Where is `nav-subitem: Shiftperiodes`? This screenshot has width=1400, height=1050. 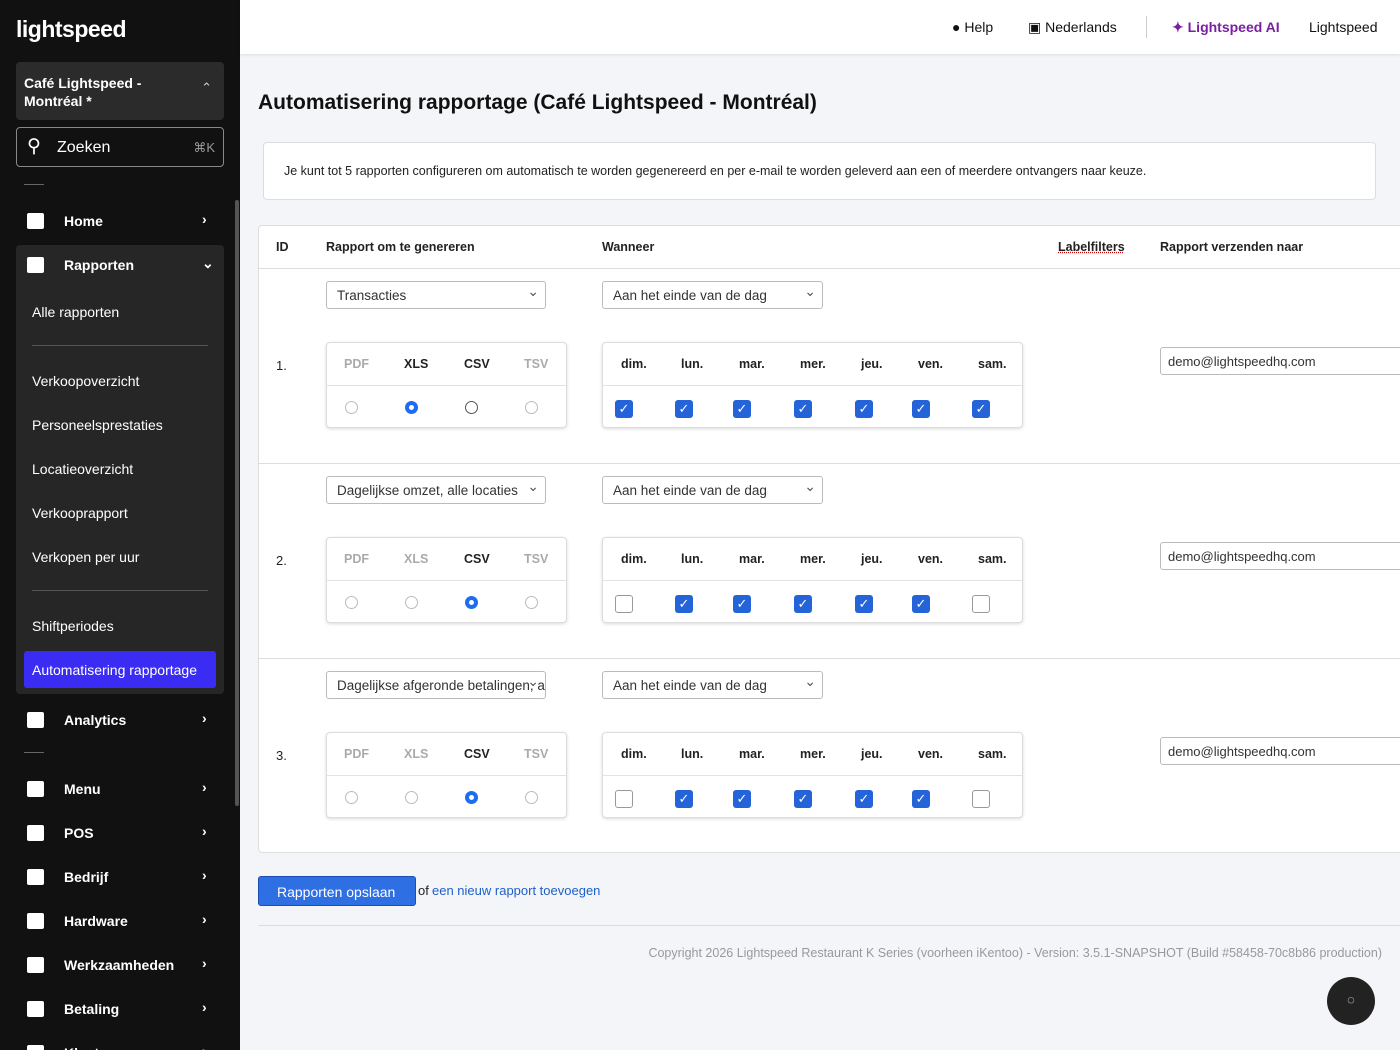 nav-subitem: Shiftperiodes is located at coordinates (73, 626).